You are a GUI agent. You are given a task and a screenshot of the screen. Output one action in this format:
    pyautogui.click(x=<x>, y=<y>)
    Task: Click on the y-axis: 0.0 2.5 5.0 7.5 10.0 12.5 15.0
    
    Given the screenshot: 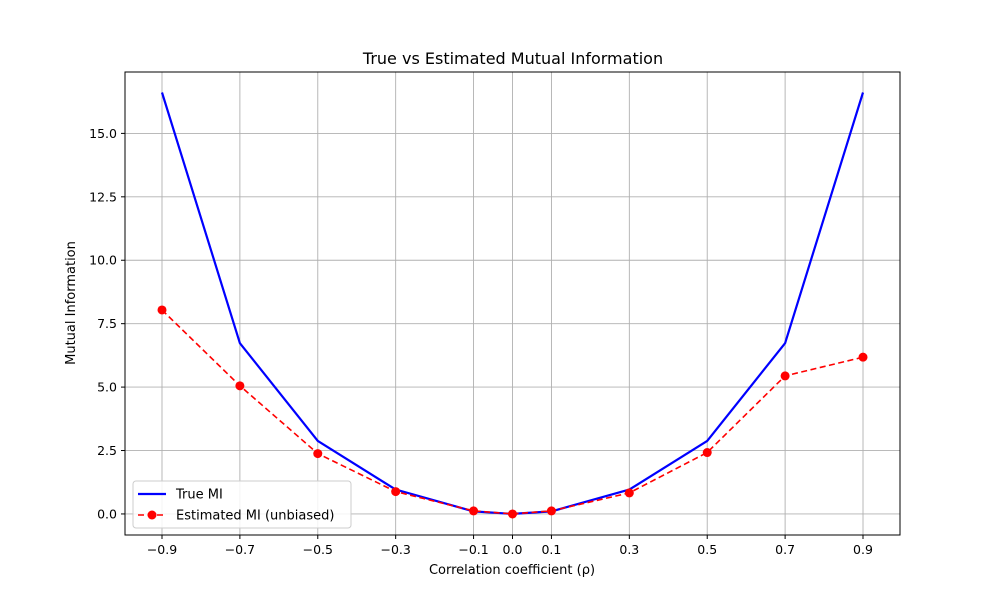 What is the action you would take?
    pyautogui.click(x=107, y=323)
    